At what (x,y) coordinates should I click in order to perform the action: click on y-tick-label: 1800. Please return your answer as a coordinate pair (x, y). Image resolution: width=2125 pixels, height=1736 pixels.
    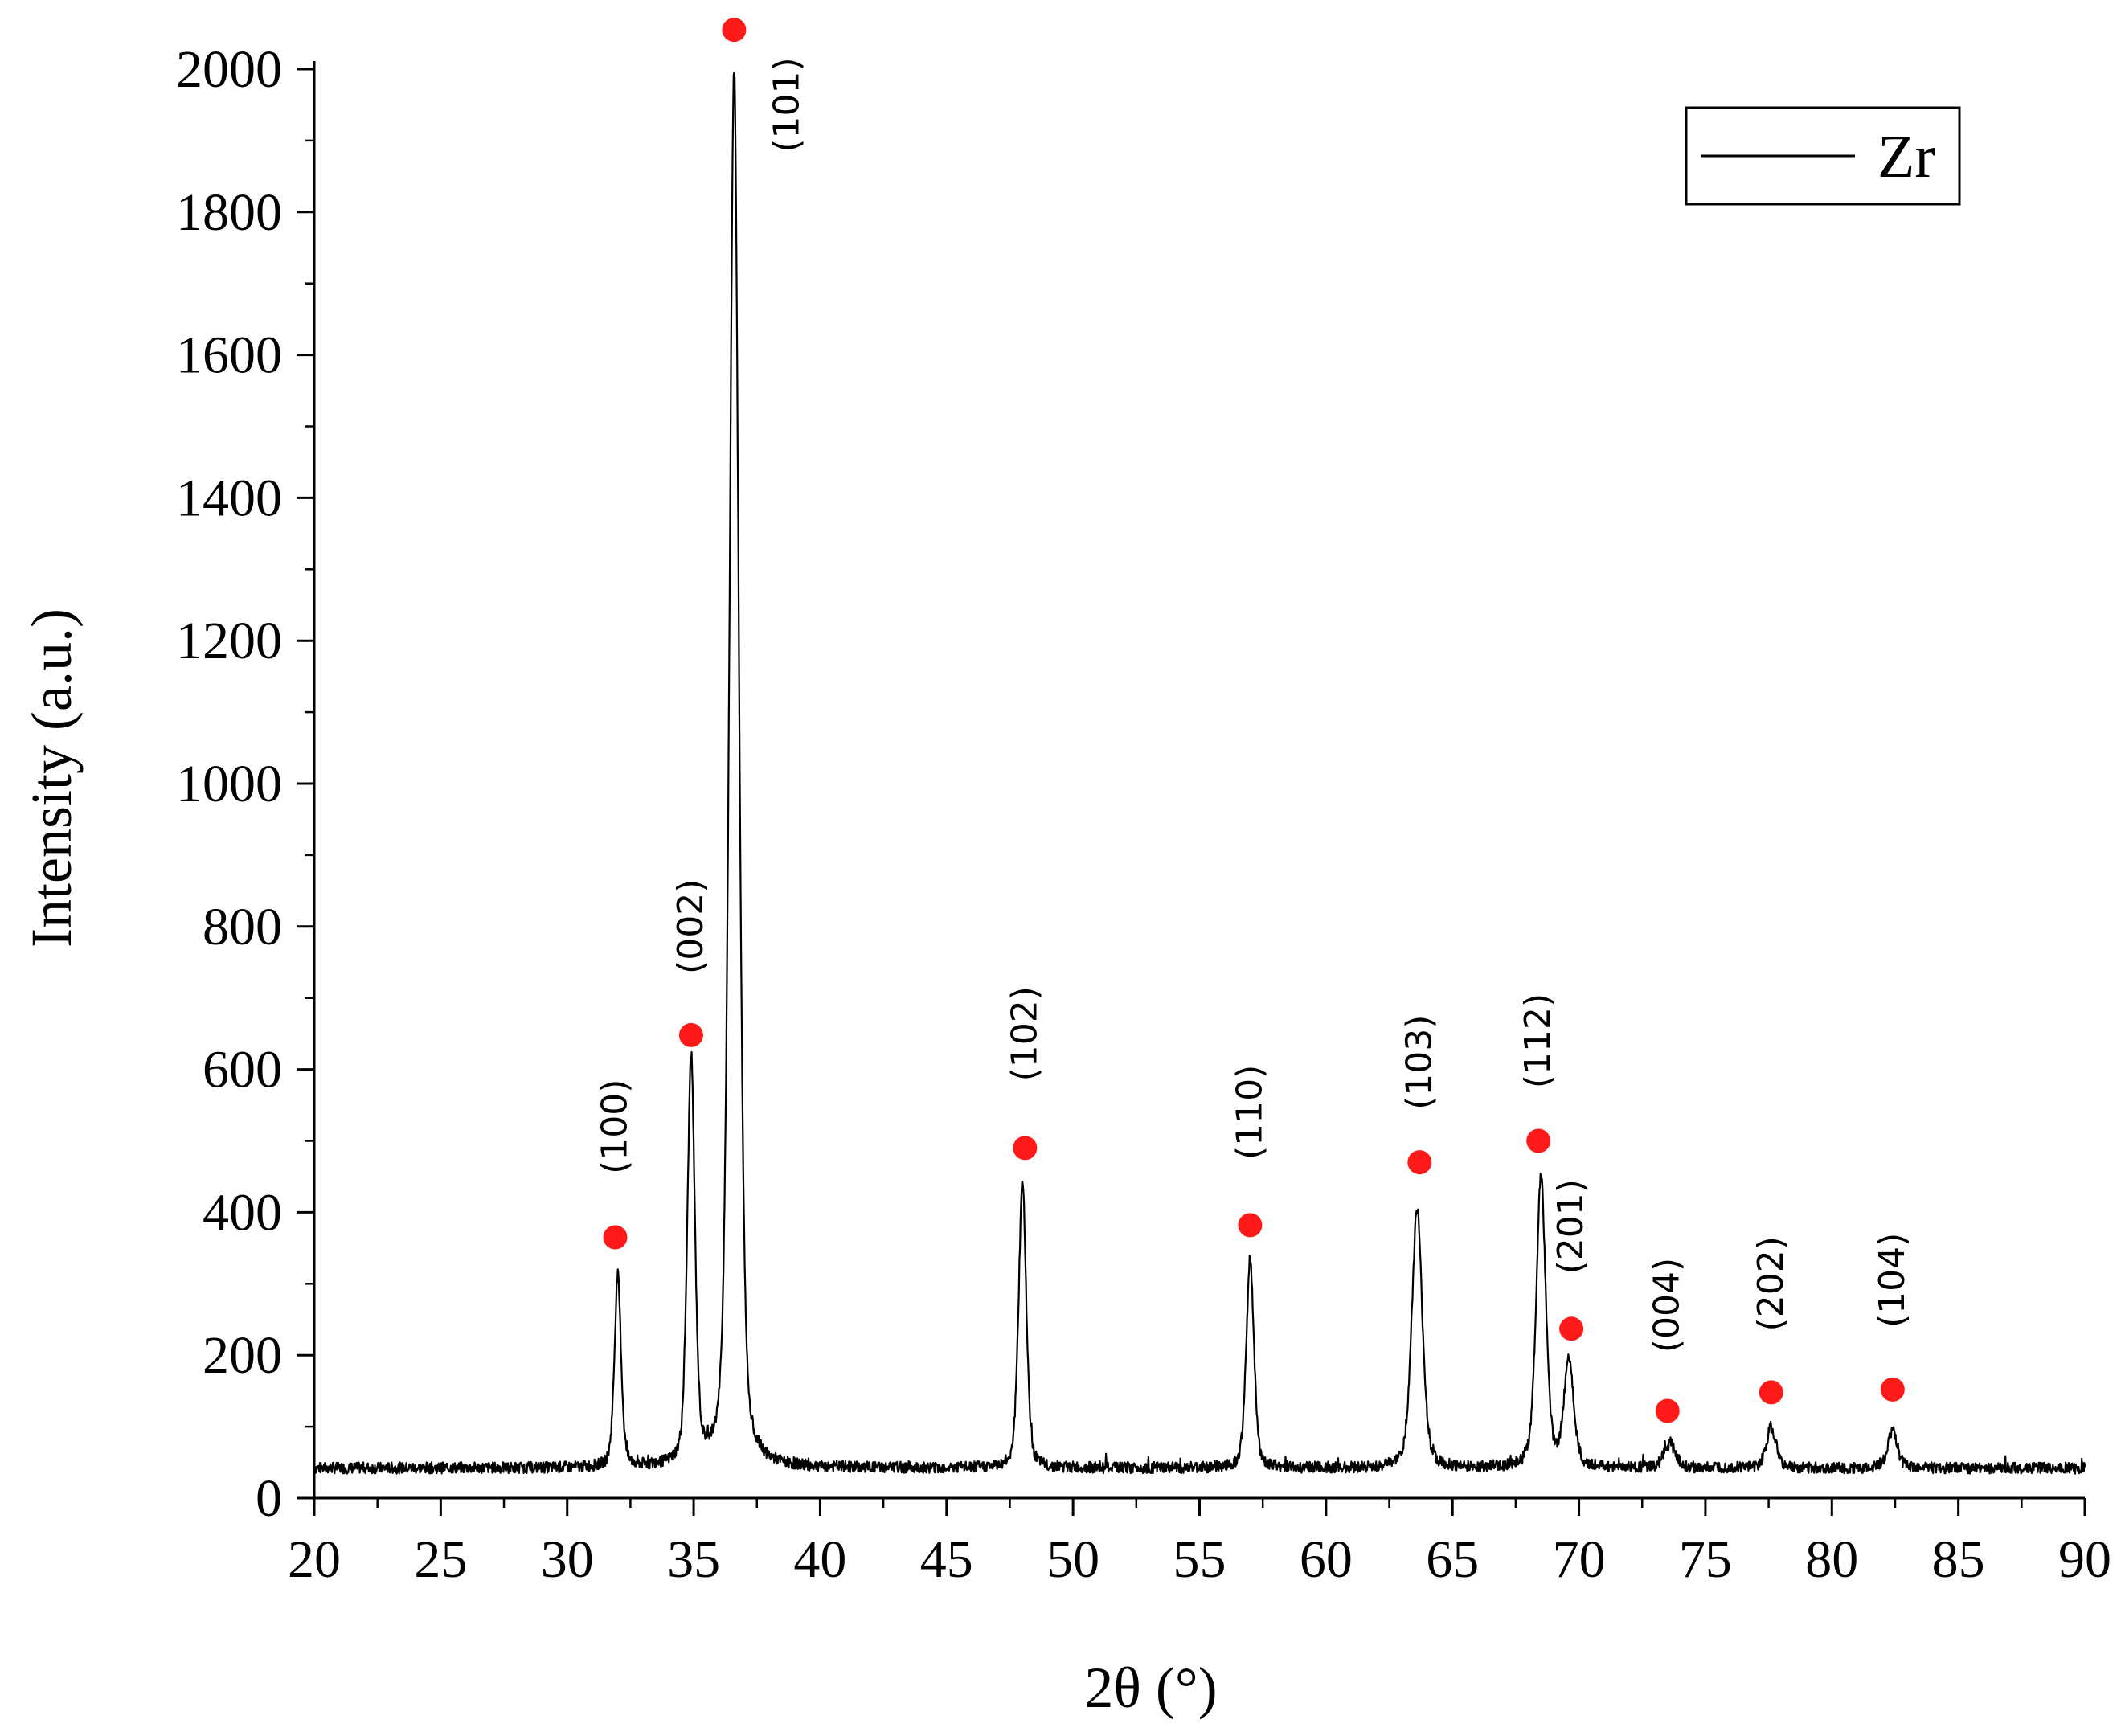
    Looking at the image, I should click on (229, 212).